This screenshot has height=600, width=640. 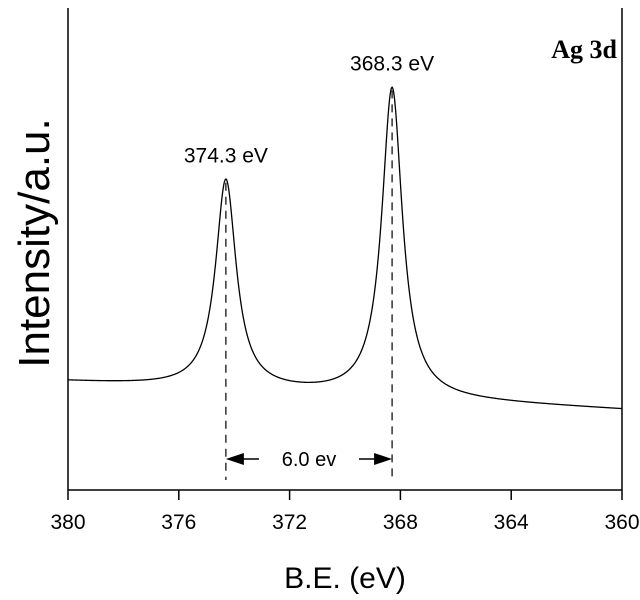 I want to click on x-tick-label-368: 368, so click(x=400, y=522).